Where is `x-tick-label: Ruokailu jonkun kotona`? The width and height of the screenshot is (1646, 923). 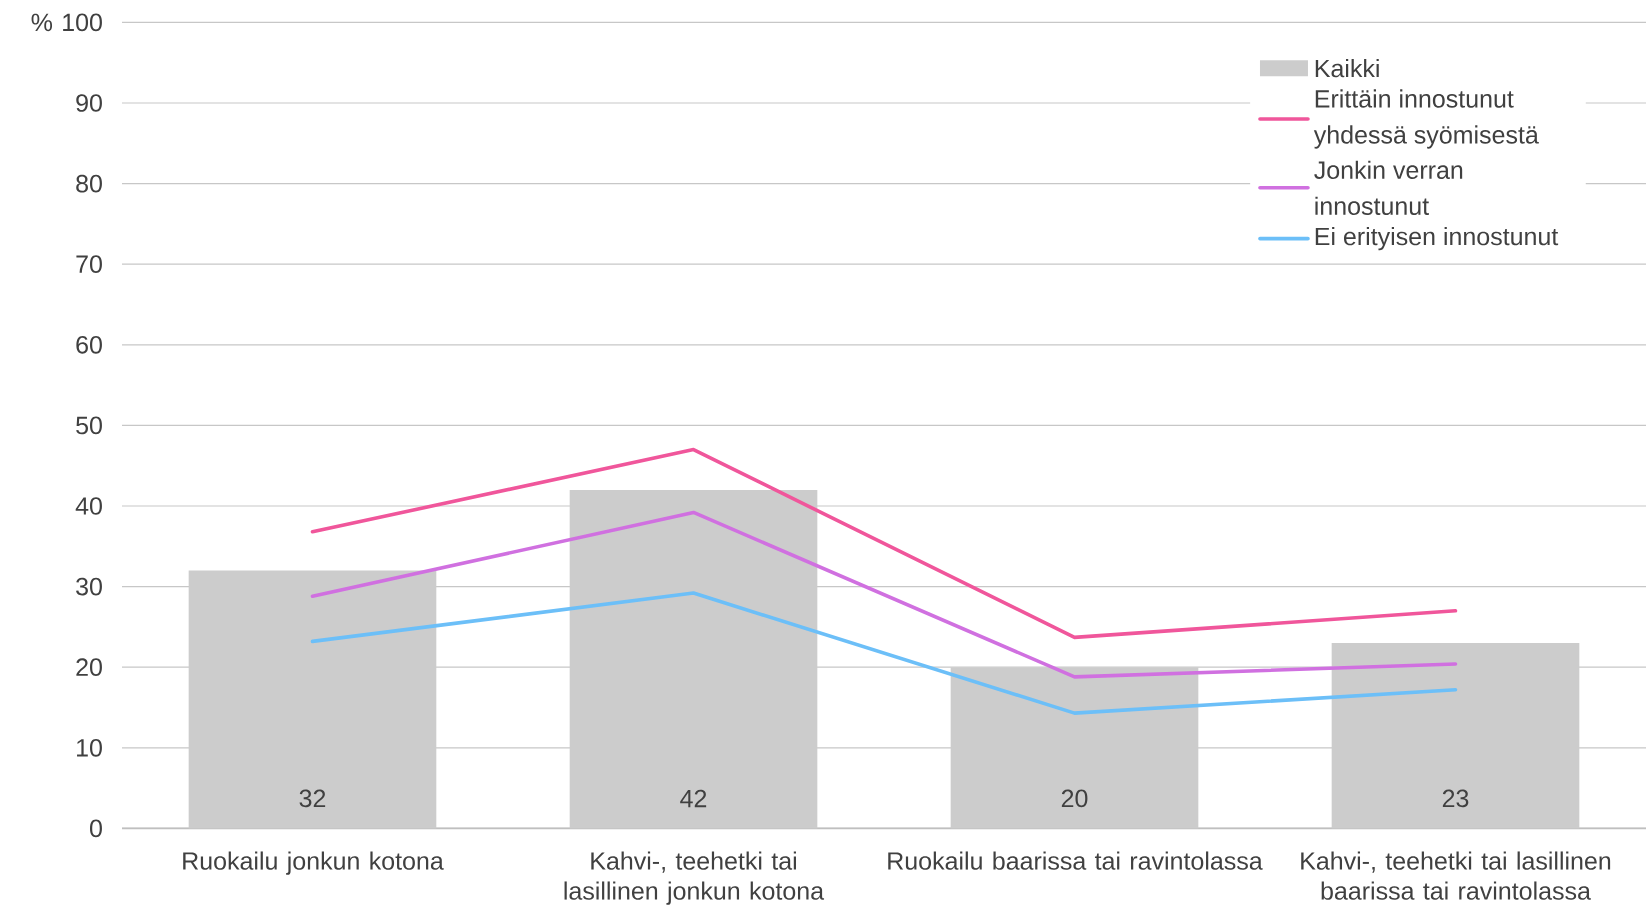 x-tick-label: Ruokailu jonkun kotona is located at coordinates (313, 863).